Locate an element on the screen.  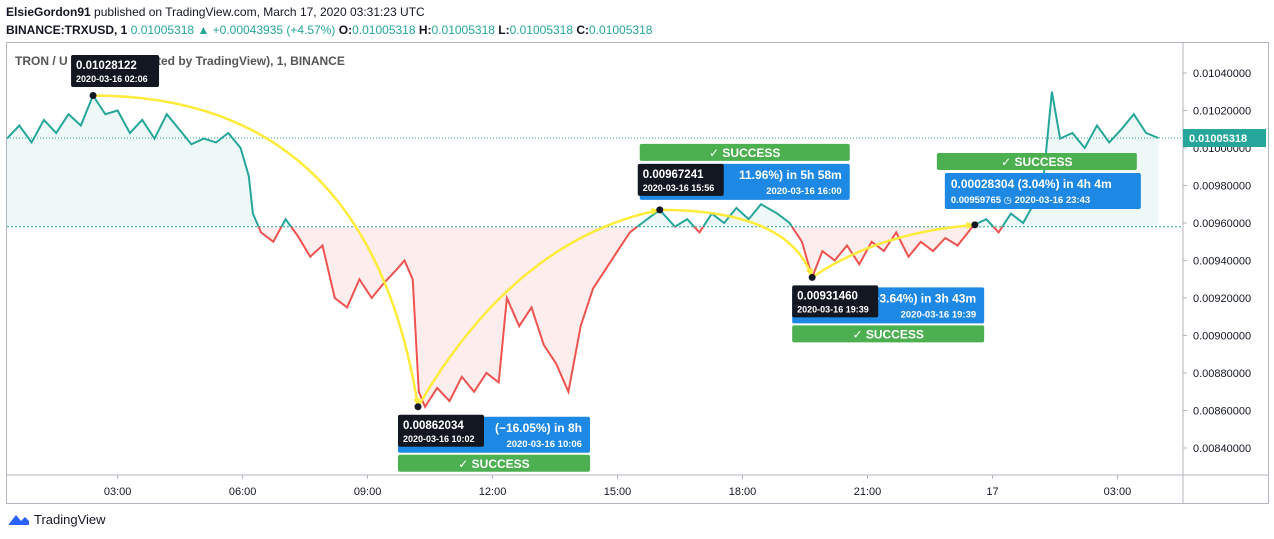
annotation-stats-time: 2020-03-16 19:39 is located at coordinates (939, 314).